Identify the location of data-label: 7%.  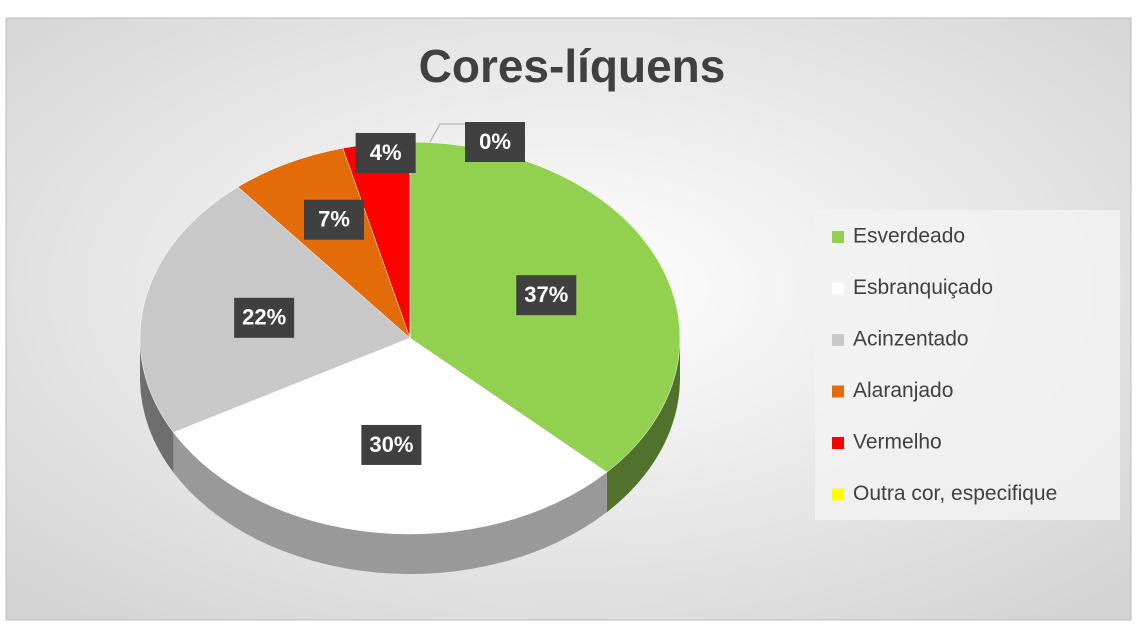
(334, 219).